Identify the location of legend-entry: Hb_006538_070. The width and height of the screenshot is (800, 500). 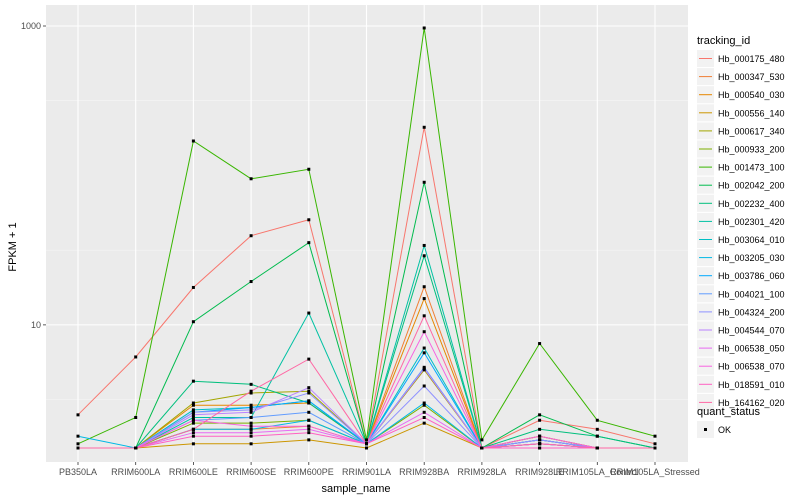
(751, 367).